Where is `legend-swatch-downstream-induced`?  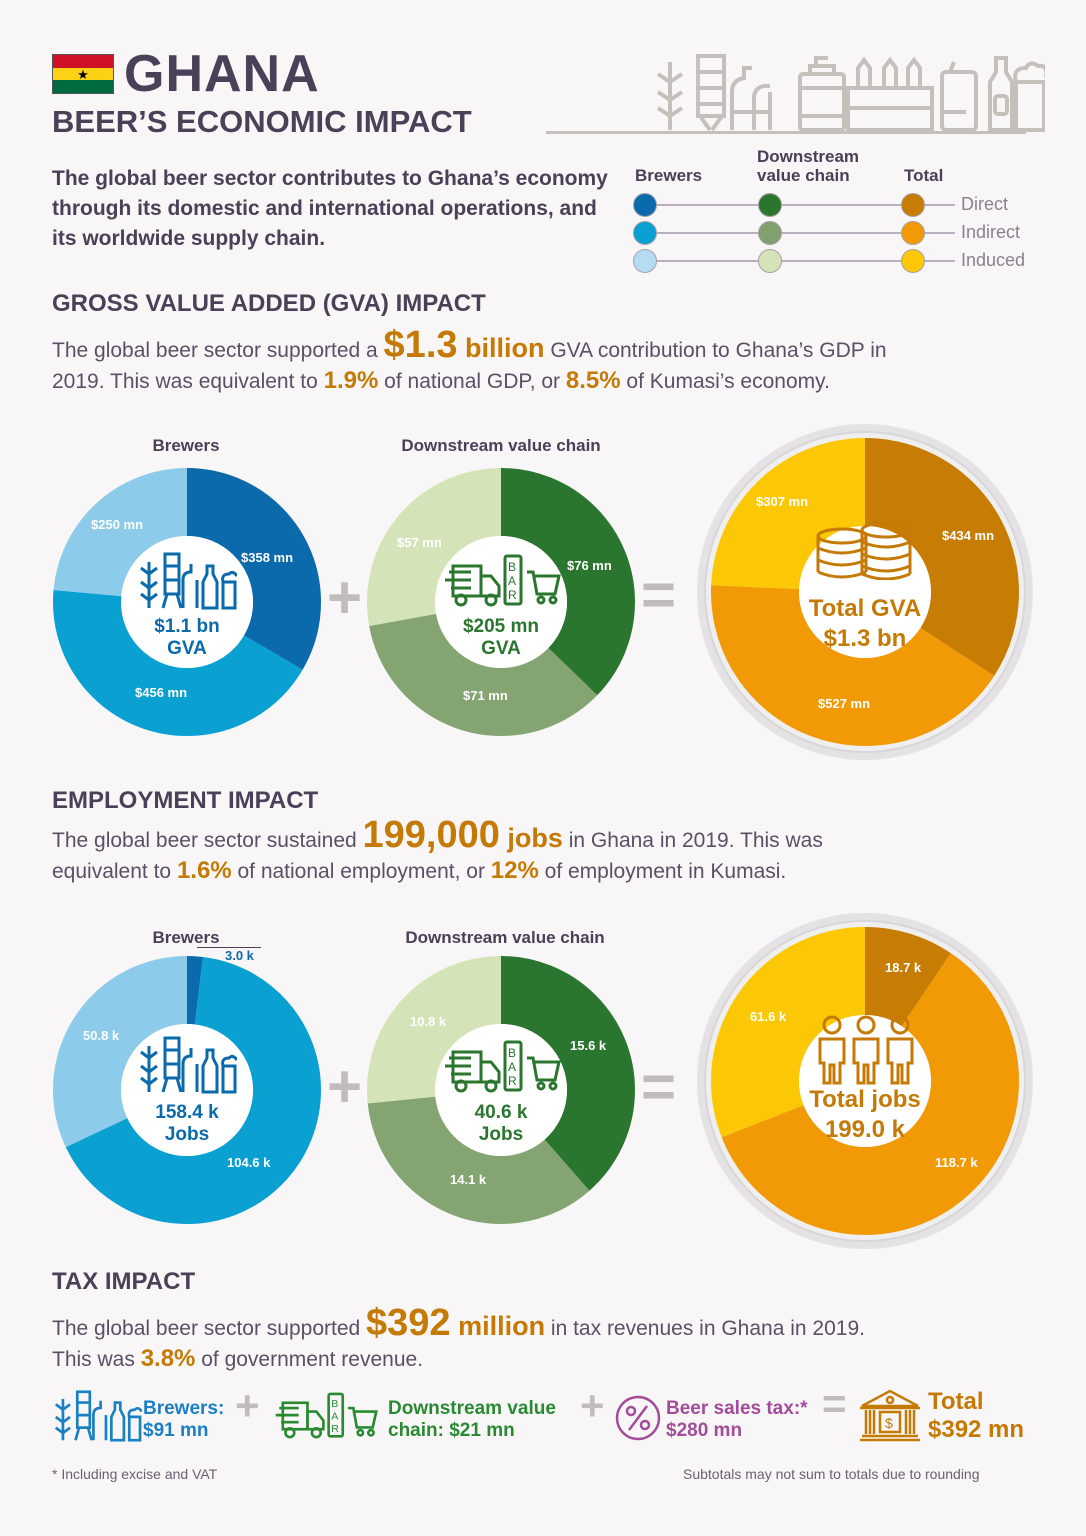
legend-swatch-downstream-induced is located at coordinates (770, 261).